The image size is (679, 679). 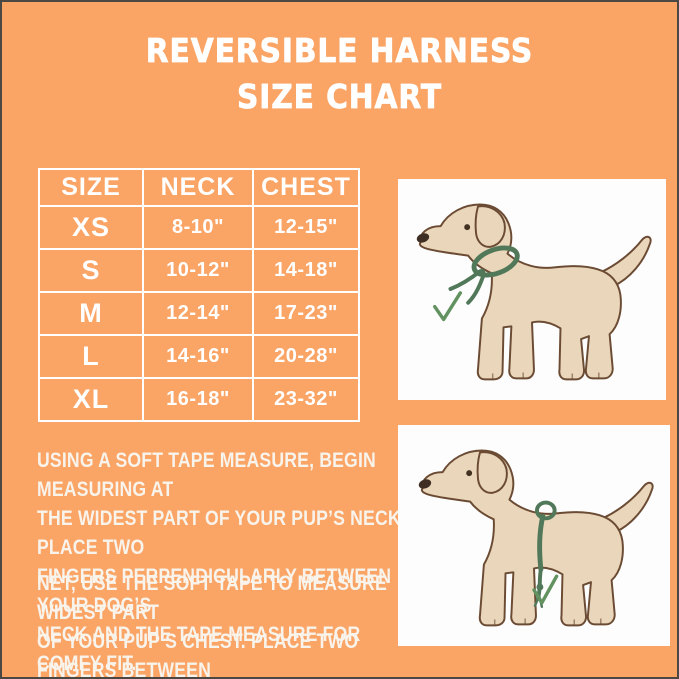 I want to click on neck-range: 8-10", so click(x=198, y=227).